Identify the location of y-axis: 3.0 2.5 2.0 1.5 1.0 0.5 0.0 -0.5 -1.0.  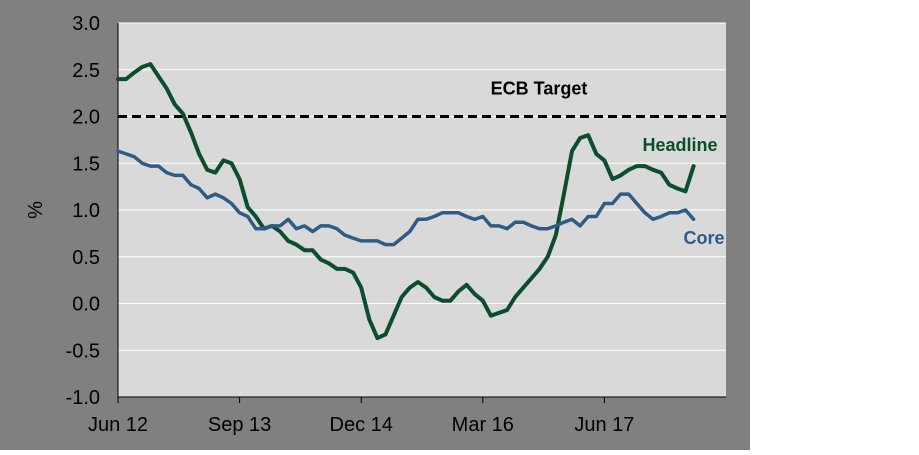
(92, 211).